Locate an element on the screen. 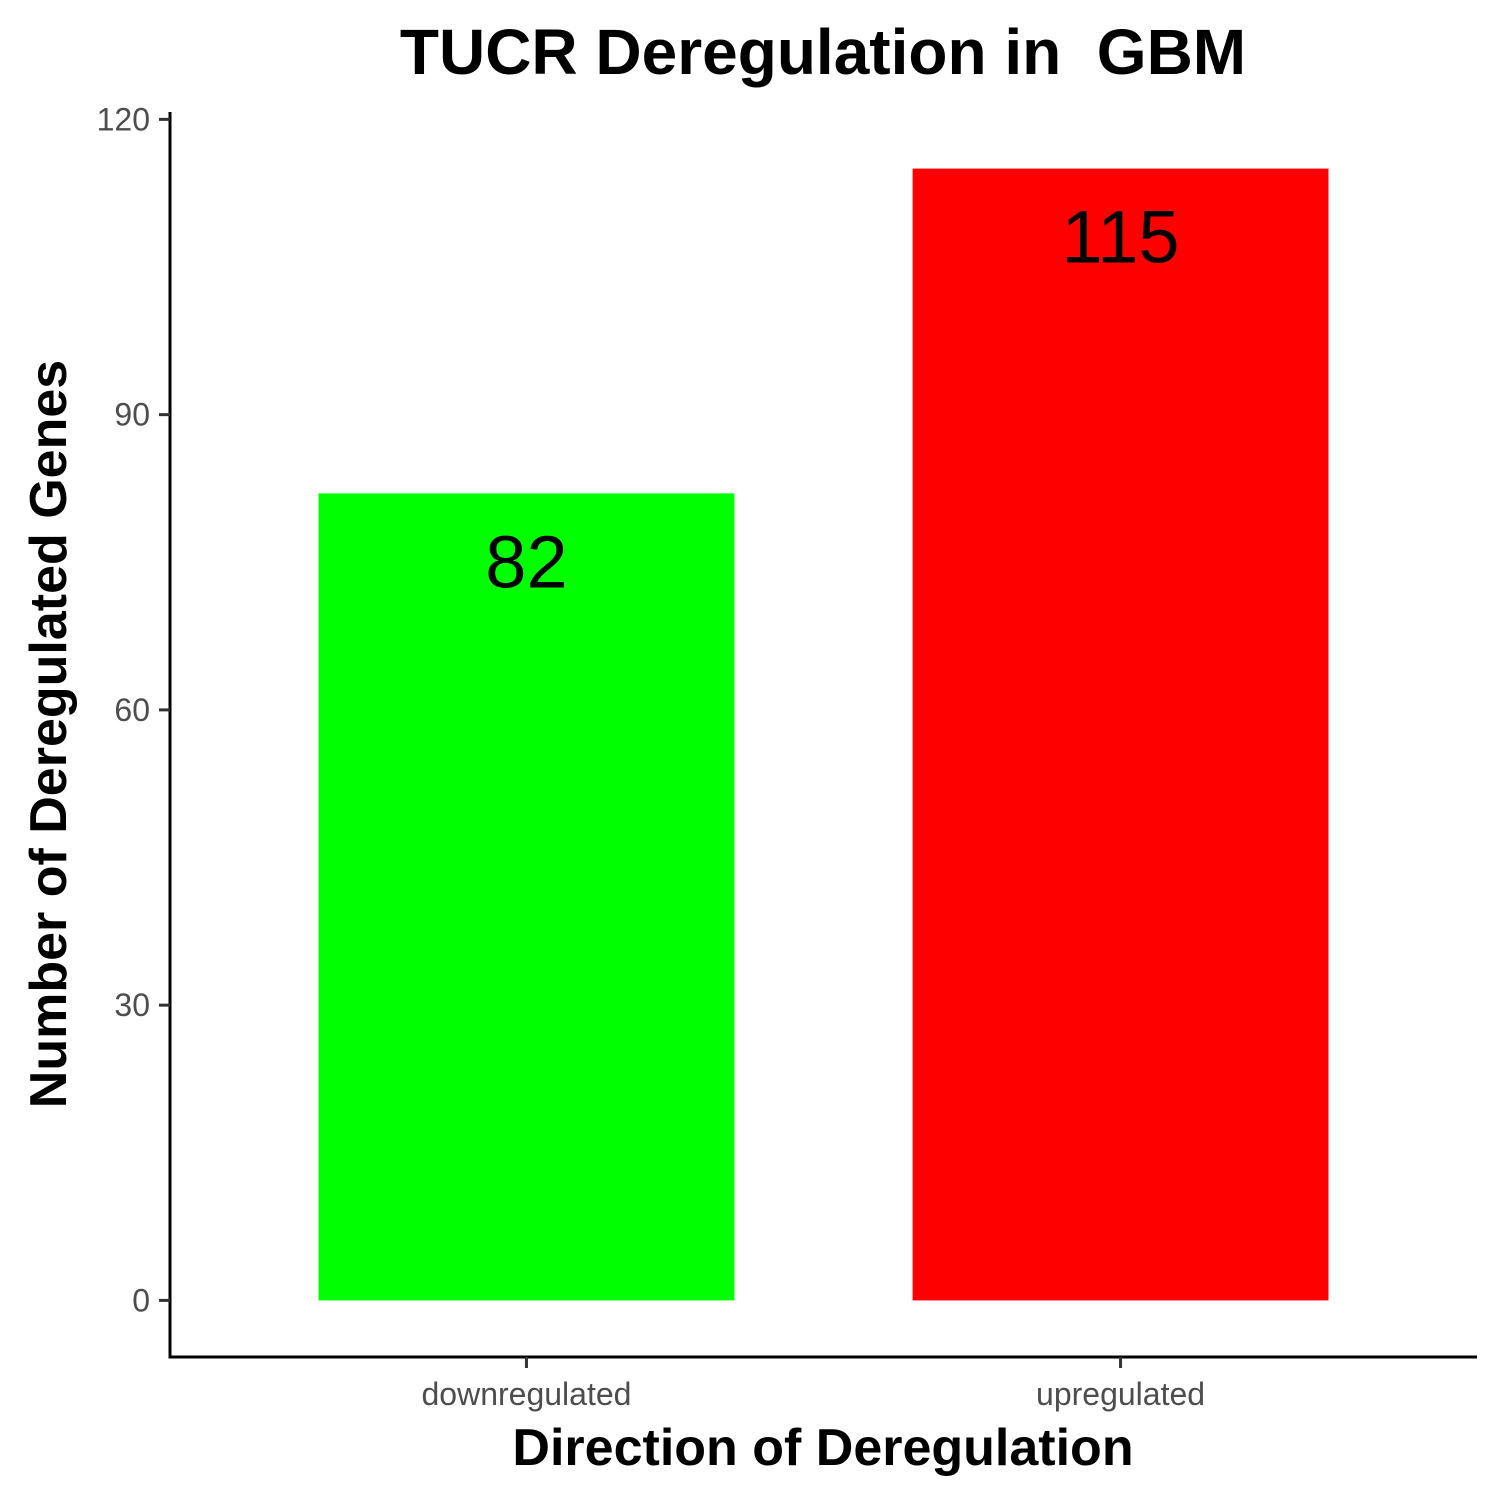  y-axis-title: Number of Deregulated Genes is located at coordinates (49, 734).